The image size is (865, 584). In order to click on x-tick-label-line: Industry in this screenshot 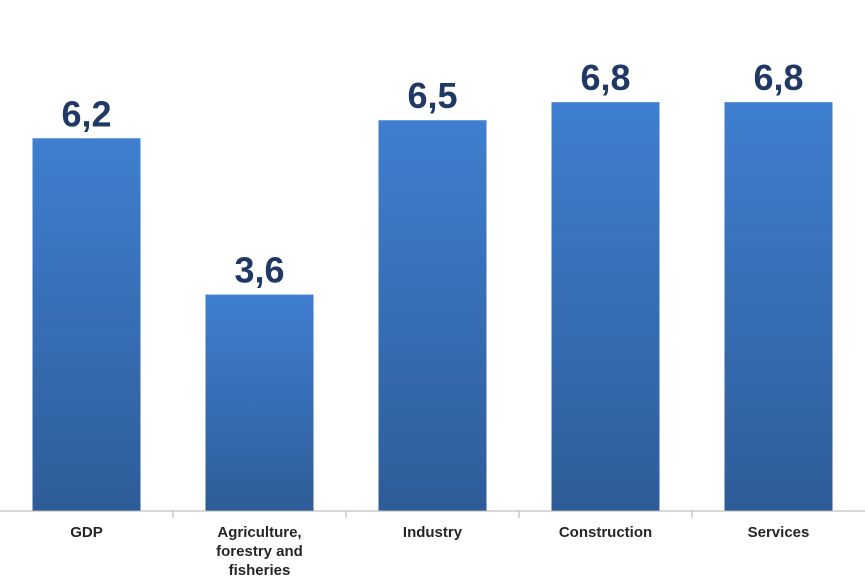, I will do `click(433, 532)`.